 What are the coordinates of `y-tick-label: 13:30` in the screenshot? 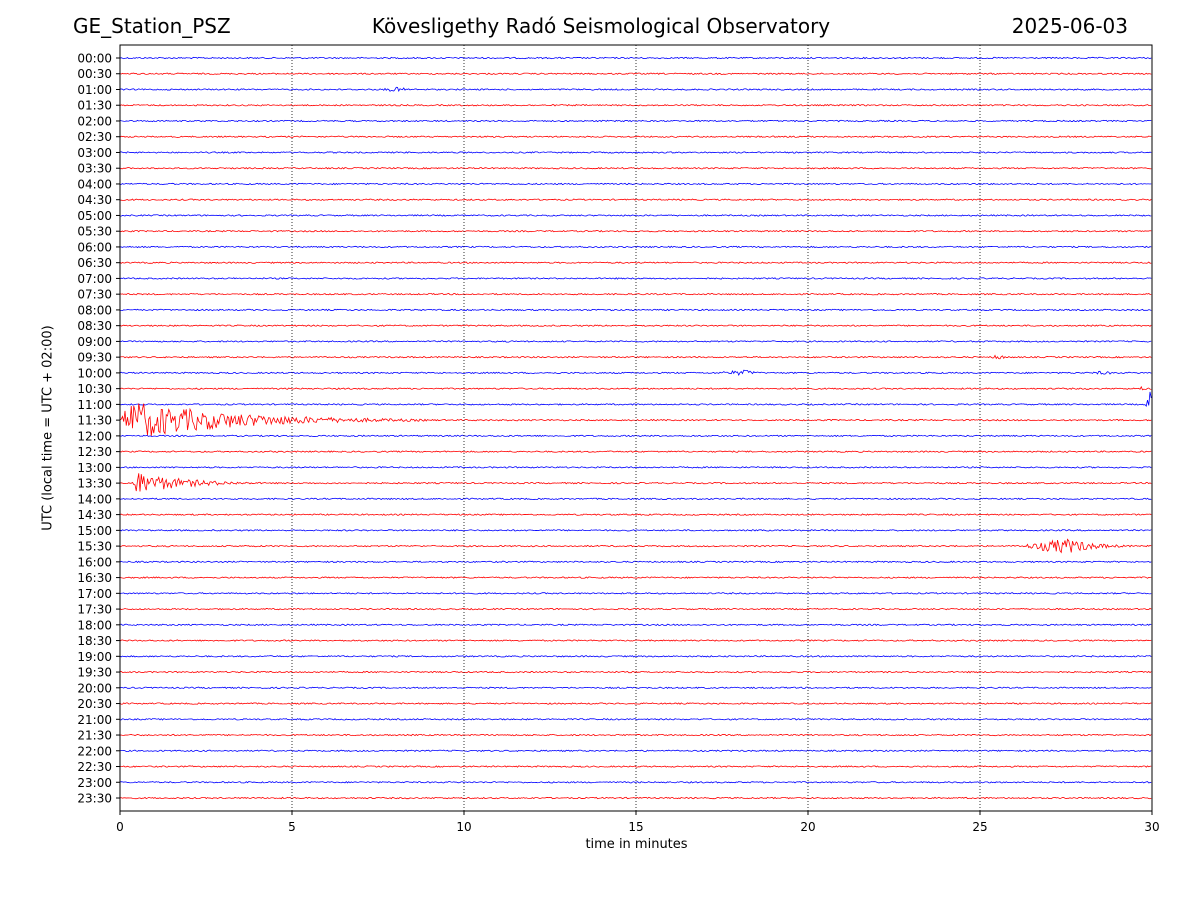 It's located at (94, 484).